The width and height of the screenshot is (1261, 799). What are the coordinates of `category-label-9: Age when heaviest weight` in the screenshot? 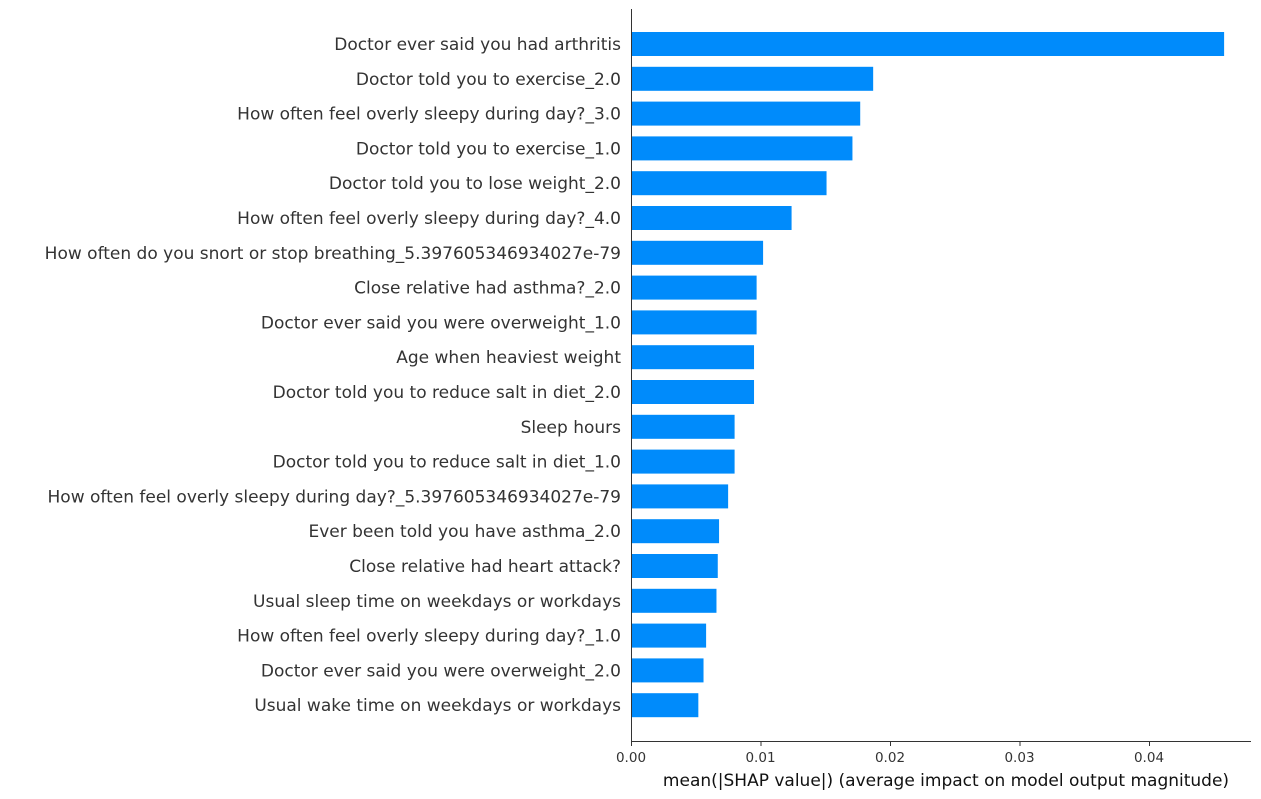 It's located at (508, 358).